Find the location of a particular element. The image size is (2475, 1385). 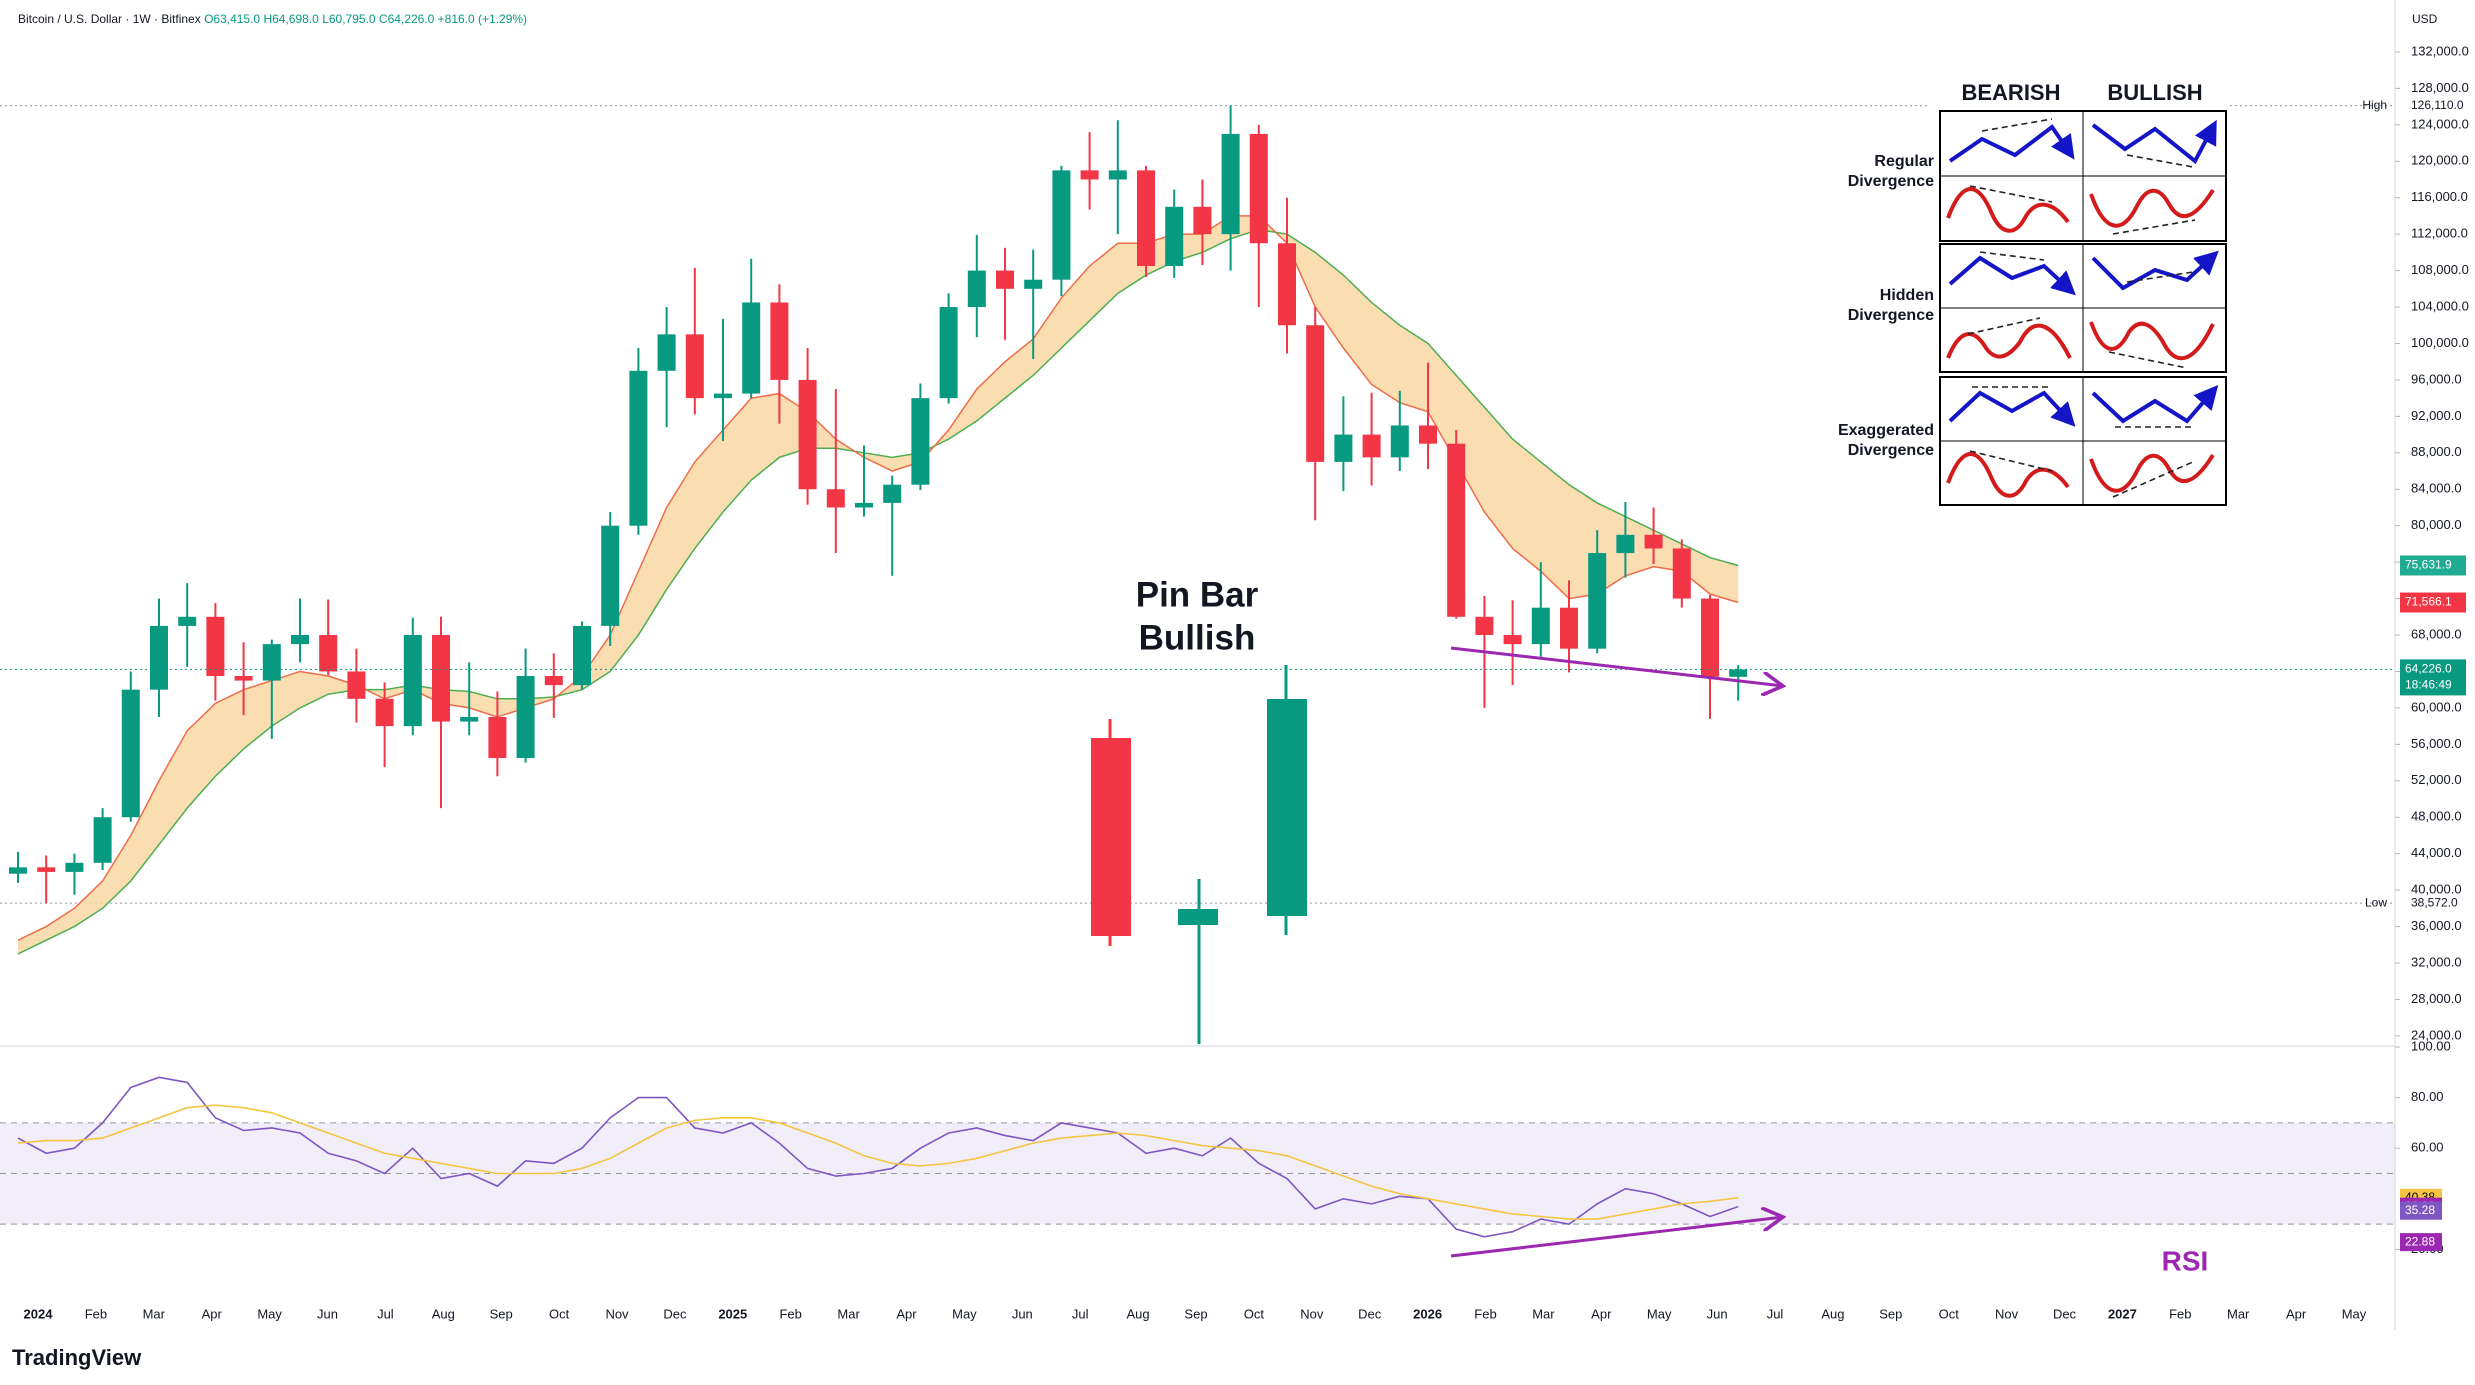

low: L60,795.0 is located at coordinates (349, 19).